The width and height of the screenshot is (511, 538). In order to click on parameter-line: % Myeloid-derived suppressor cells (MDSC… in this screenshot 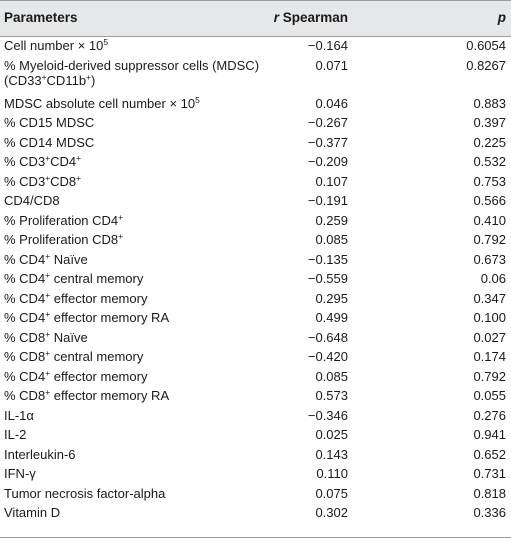, I will do `click(131, 65)`.